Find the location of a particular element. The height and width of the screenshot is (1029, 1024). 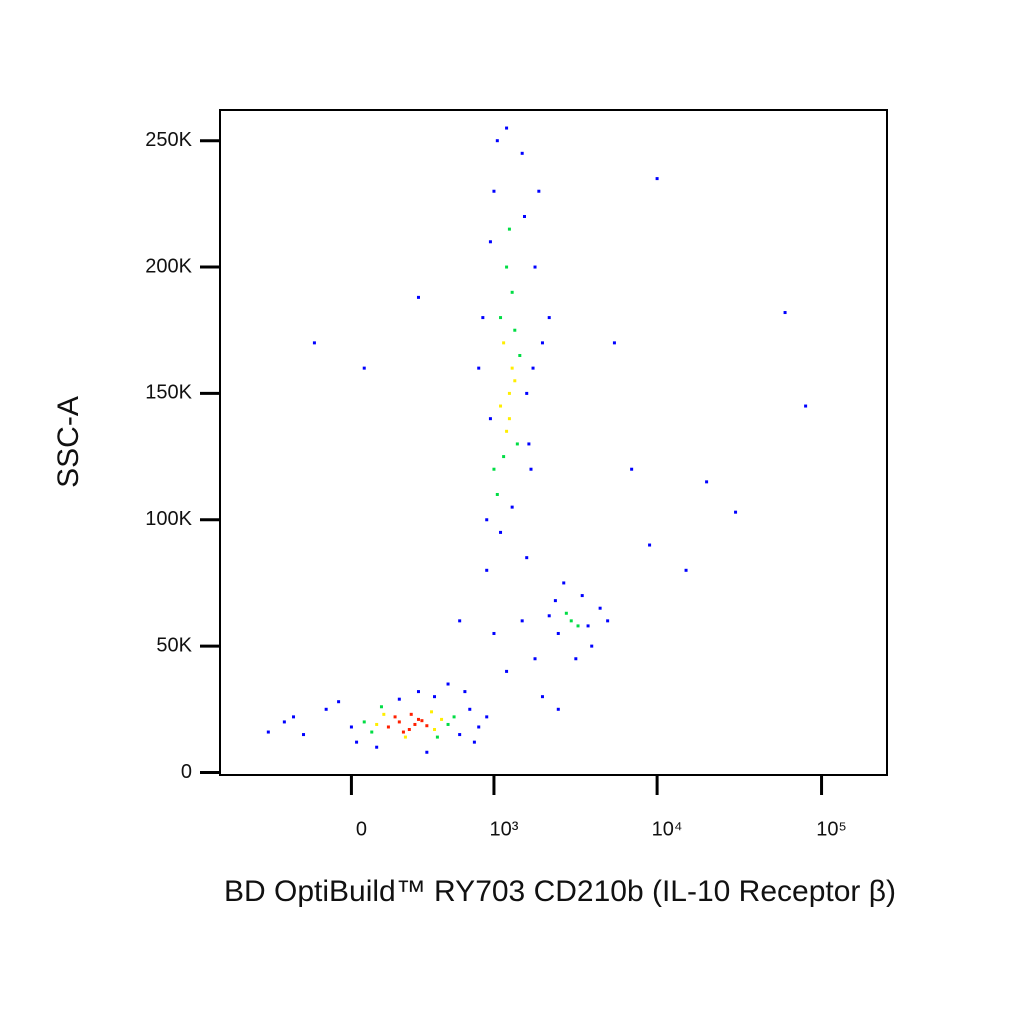

y-tick-label: 250K is located at coordinates (168, 140).